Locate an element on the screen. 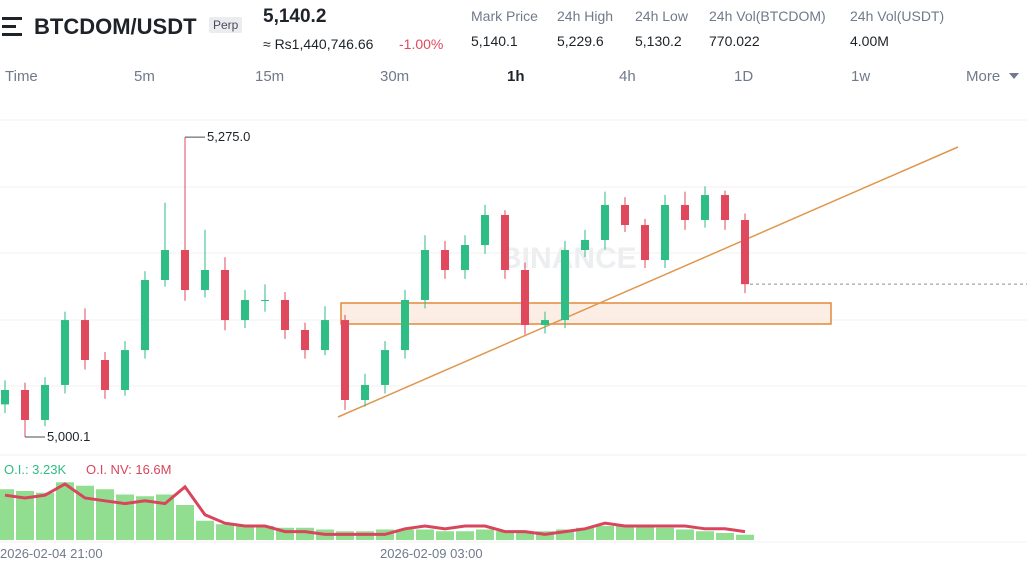 This screenshot has height=576, width=1027. price-marker-label: 5,275.0 is located at coordinates (228, 136).